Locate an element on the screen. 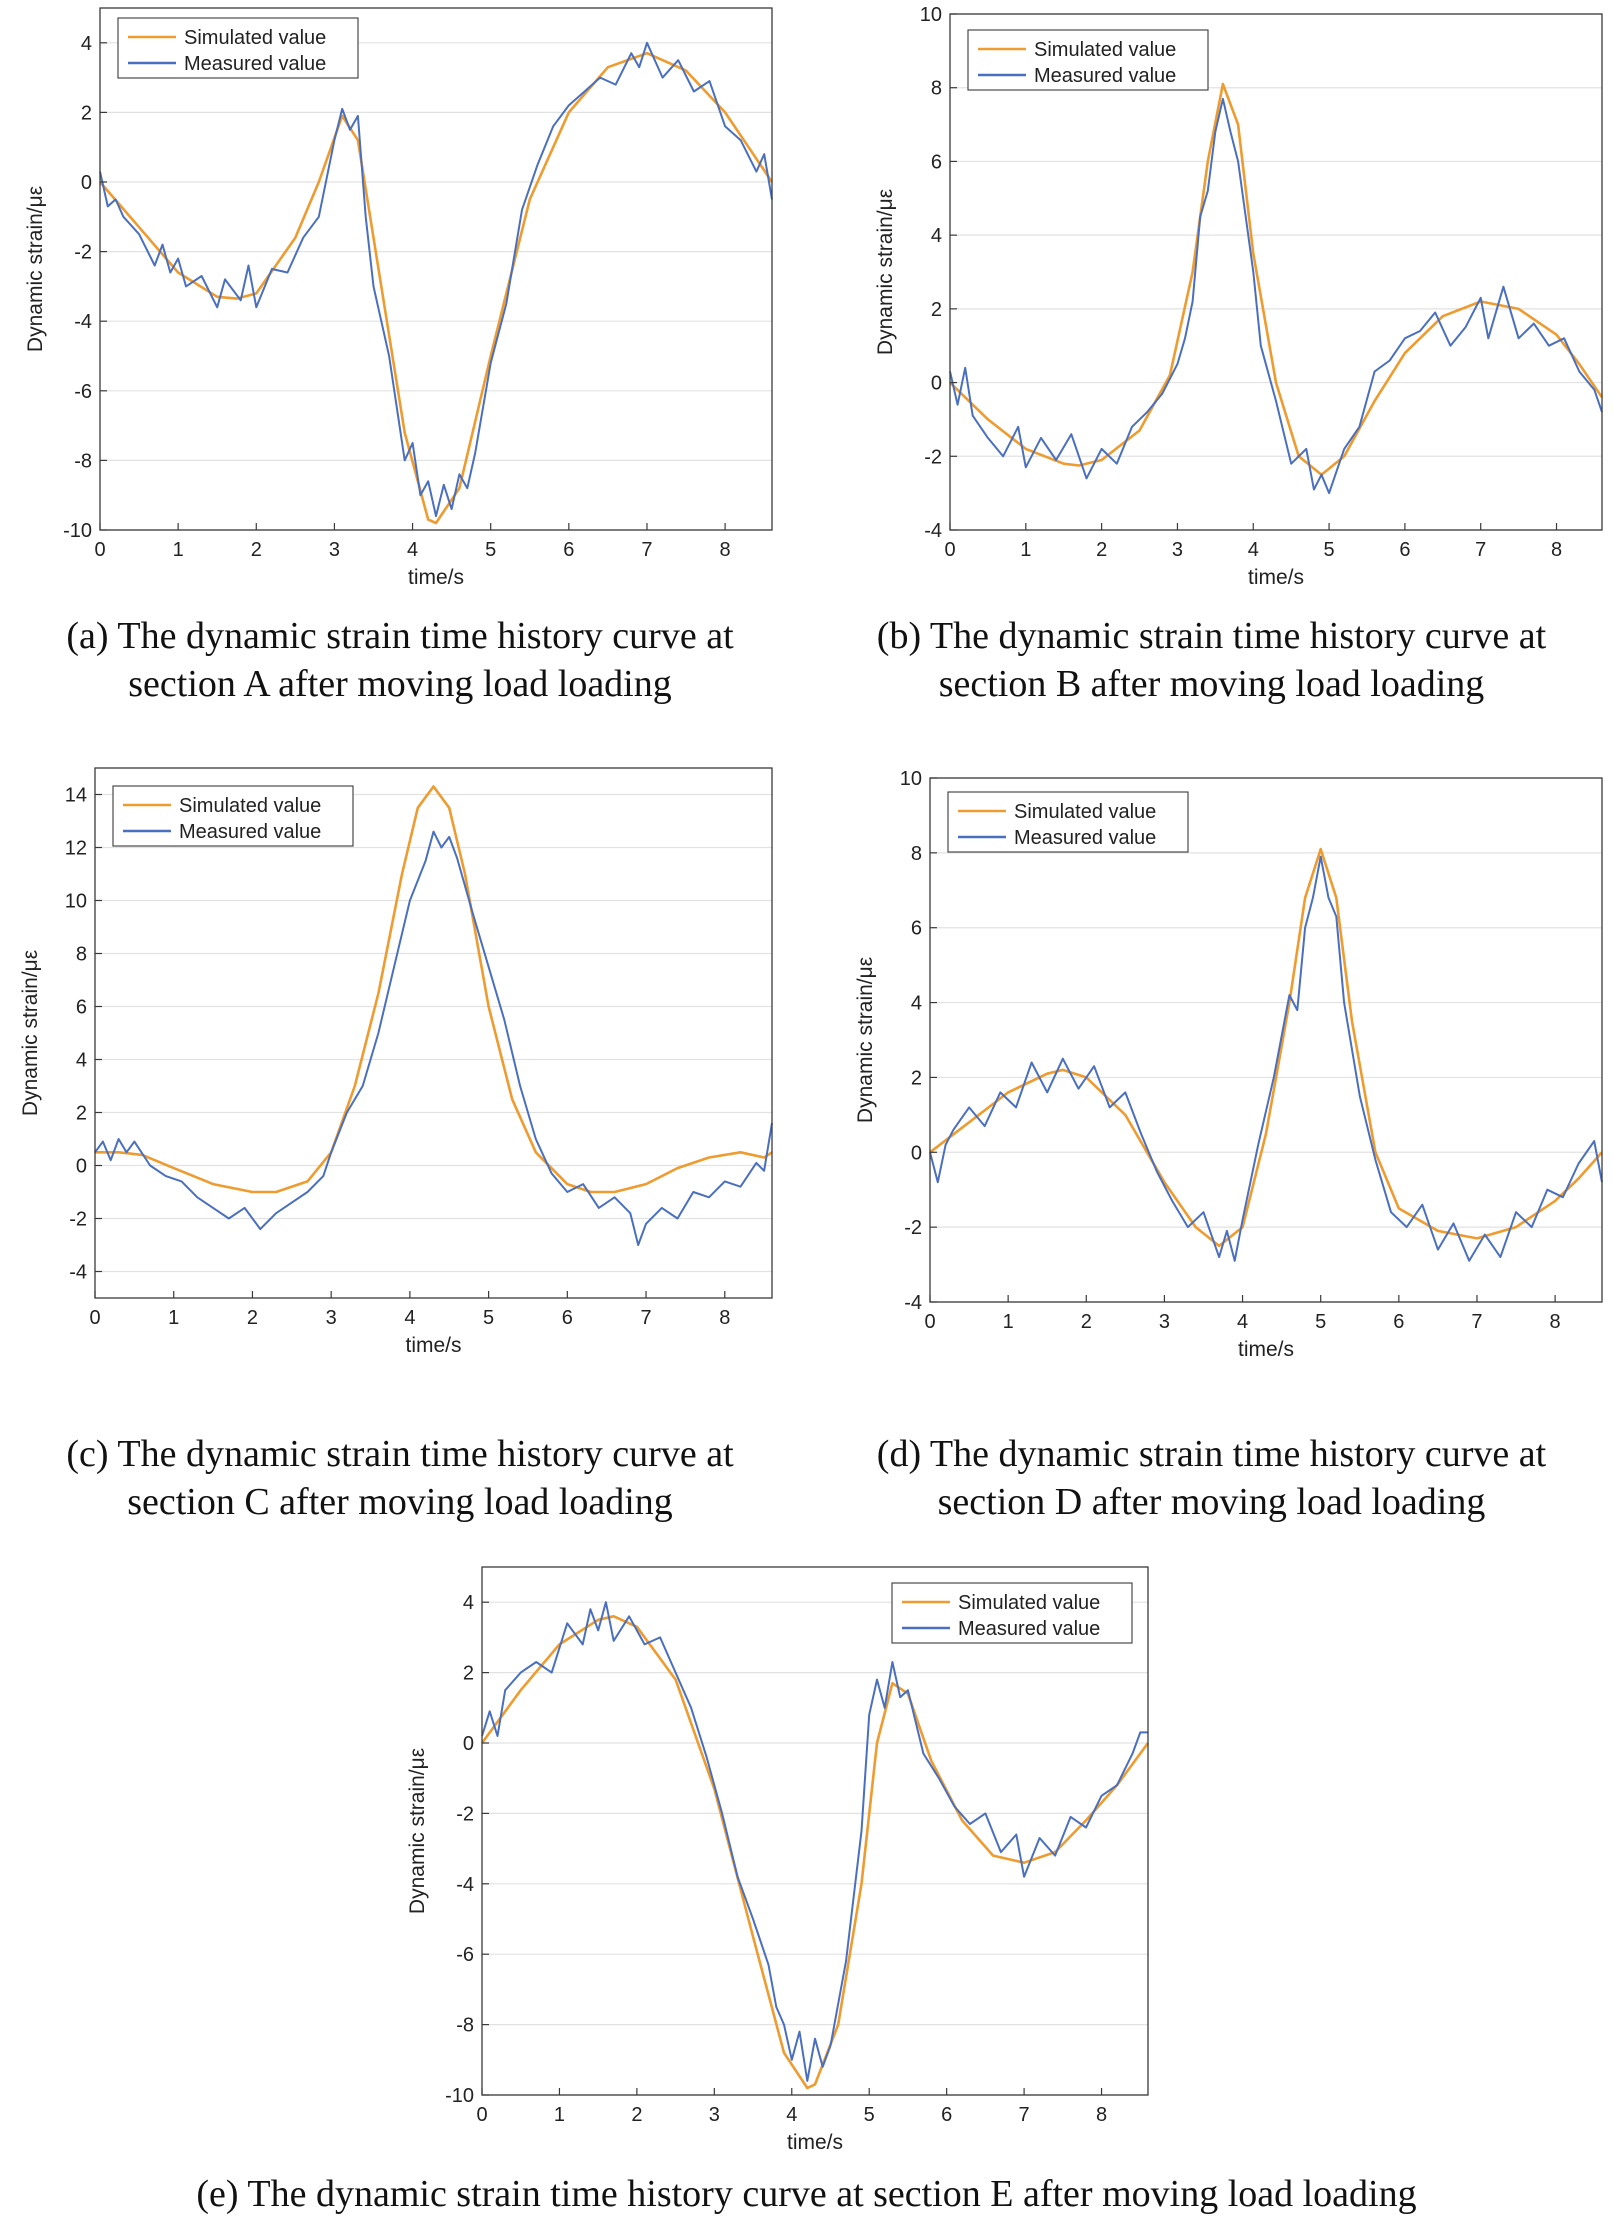 Image resolution: width=1613 pixels, height=2233 pixels. chart-d-xtick-label: 0 is located at coordinates (929, 1322).